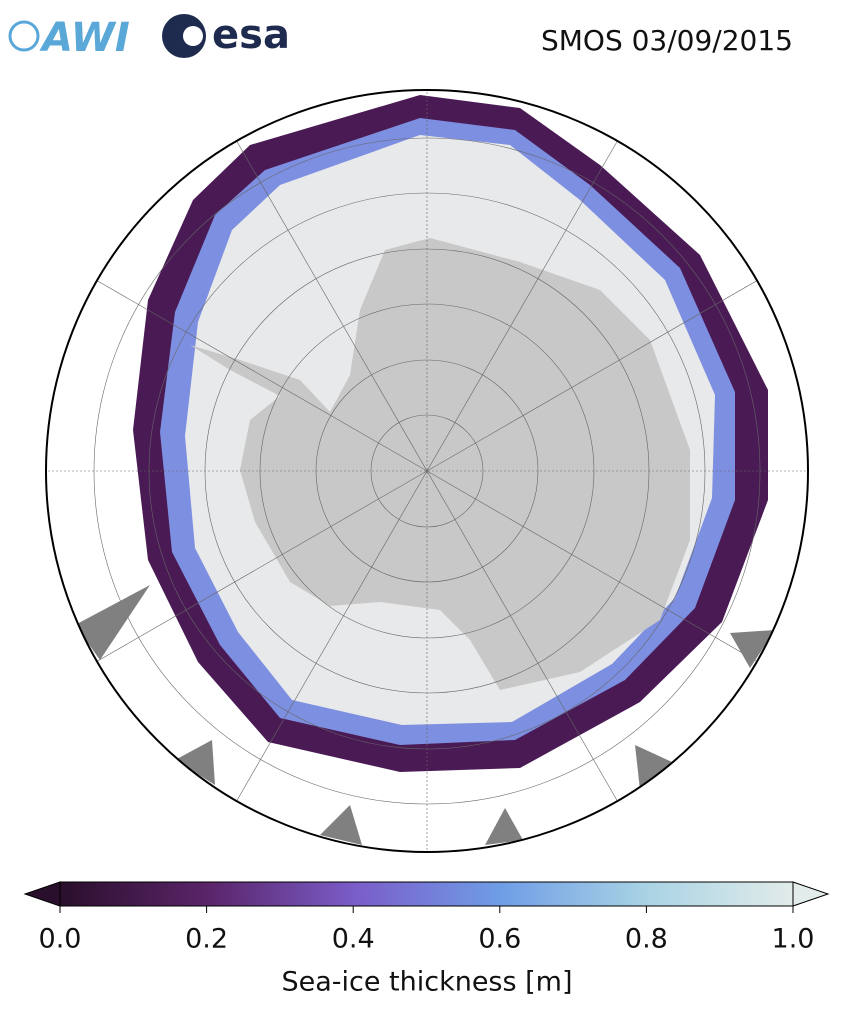  I want to click on tick-label: 0.0, so click(60, 939).